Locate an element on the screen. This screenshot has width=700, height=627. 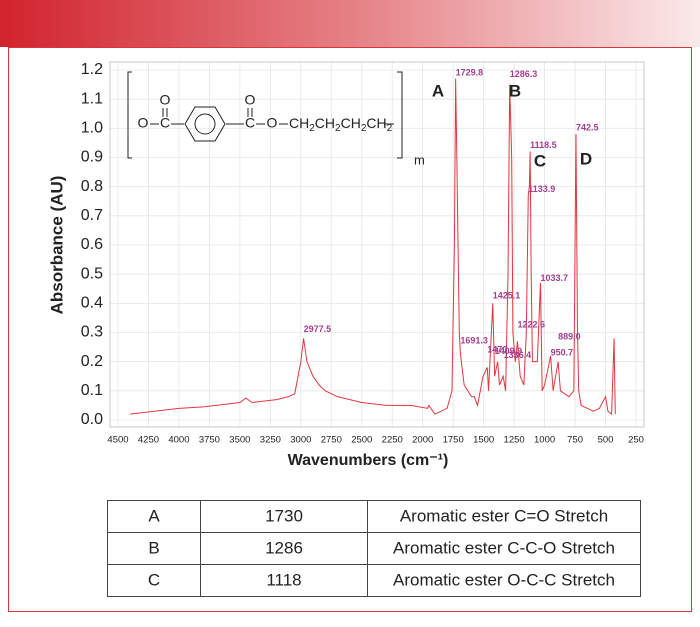
peak-label: 1118.5 is located at coordinates (543, 145).